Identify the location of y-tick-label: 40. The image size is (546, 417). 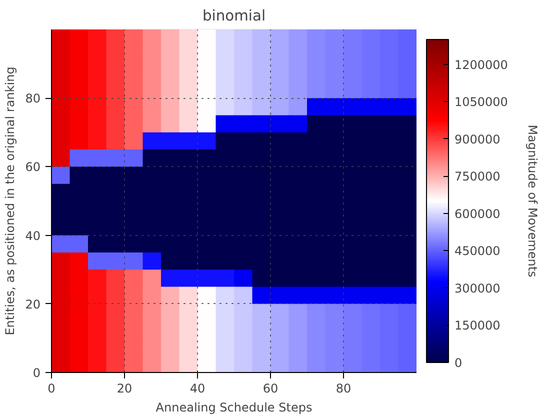
(33, 235).